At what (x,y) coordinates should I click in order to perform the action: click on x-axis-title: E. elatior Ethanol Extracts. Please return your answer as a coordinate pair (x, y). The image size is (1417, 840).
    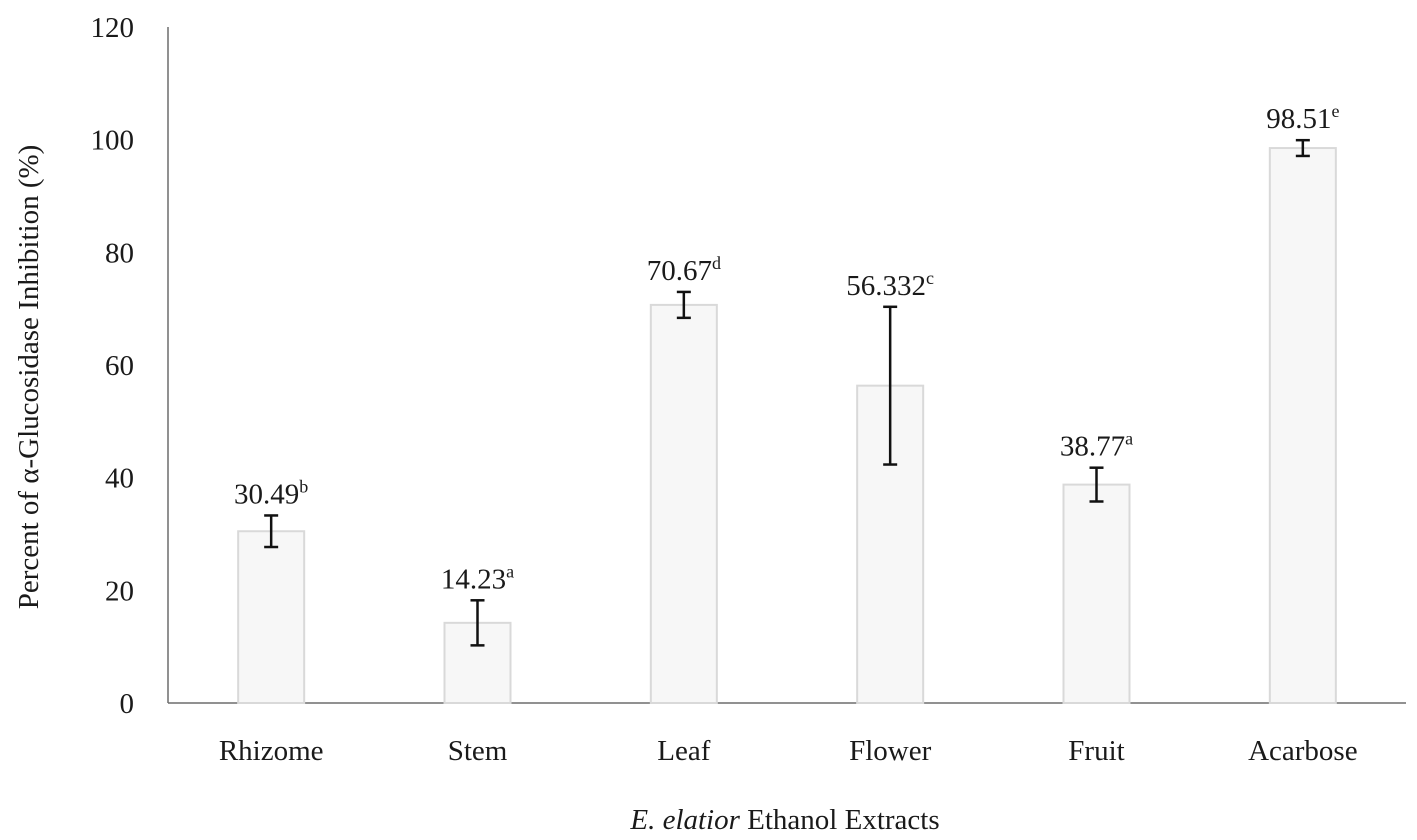
    Looking at the image, I should click on (784, 820).